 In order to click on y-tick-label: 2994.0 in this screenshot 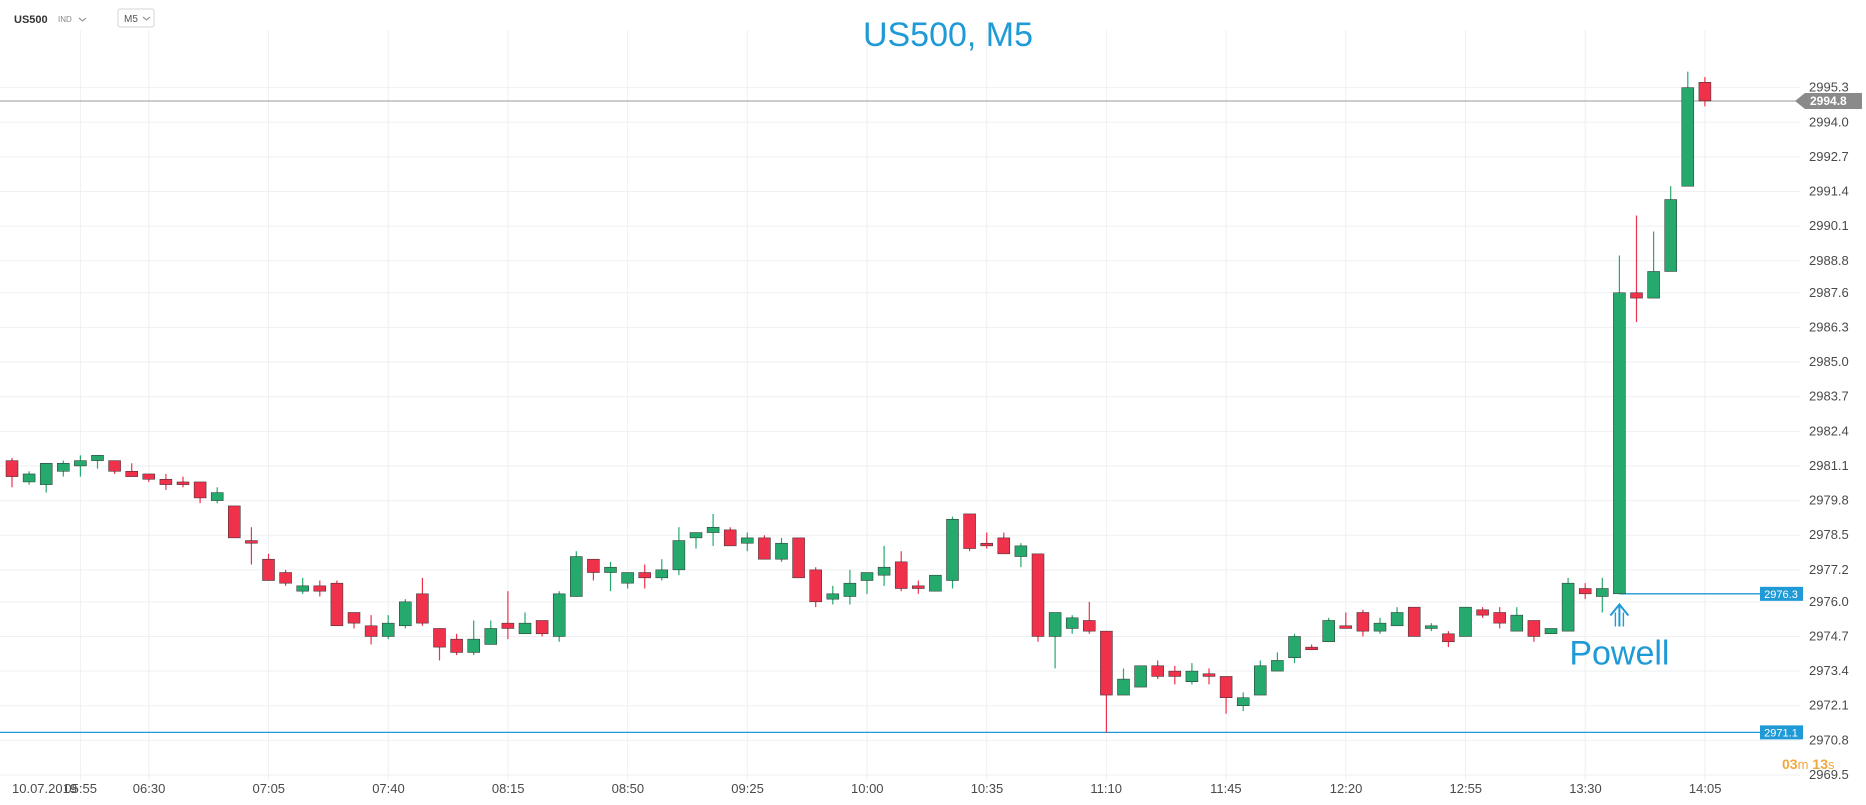, I will do `click(1829, 121)`.